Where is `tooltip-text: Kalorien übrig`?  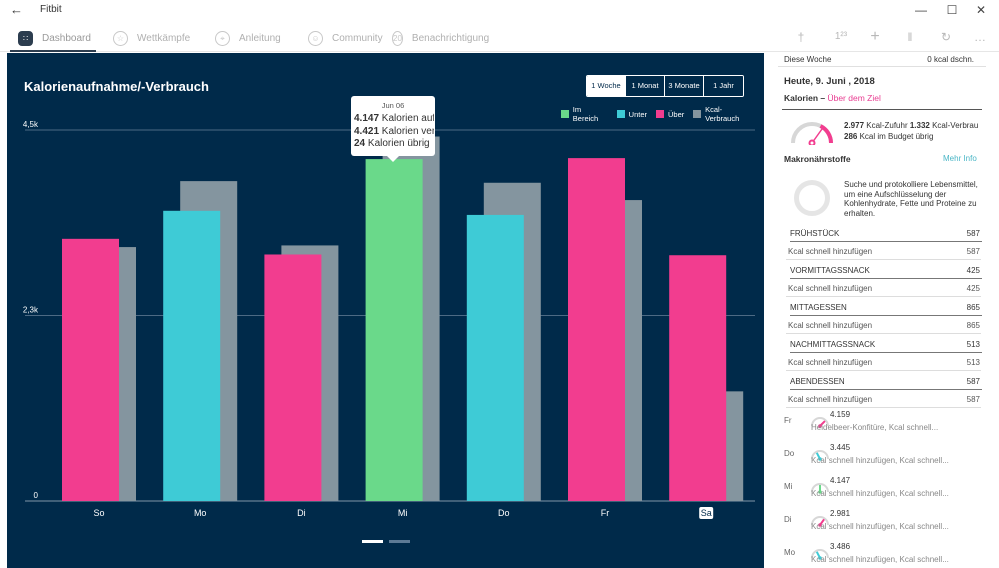 tooltip-text: Kalorien übrig is located at coordinates (397, 143).